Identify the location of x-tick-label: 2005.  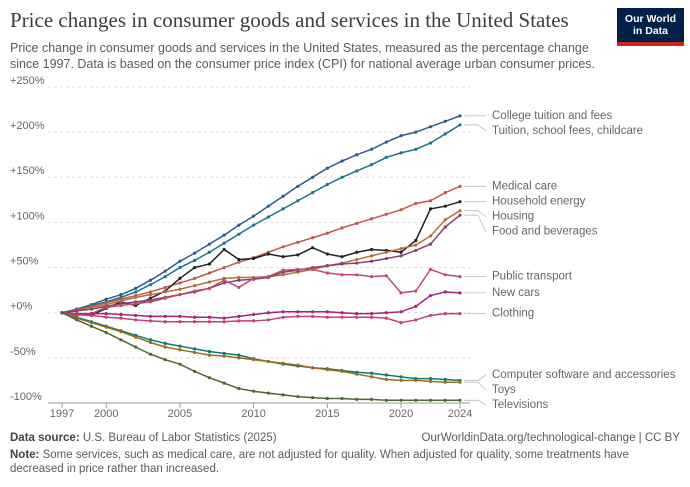
(180, 414).